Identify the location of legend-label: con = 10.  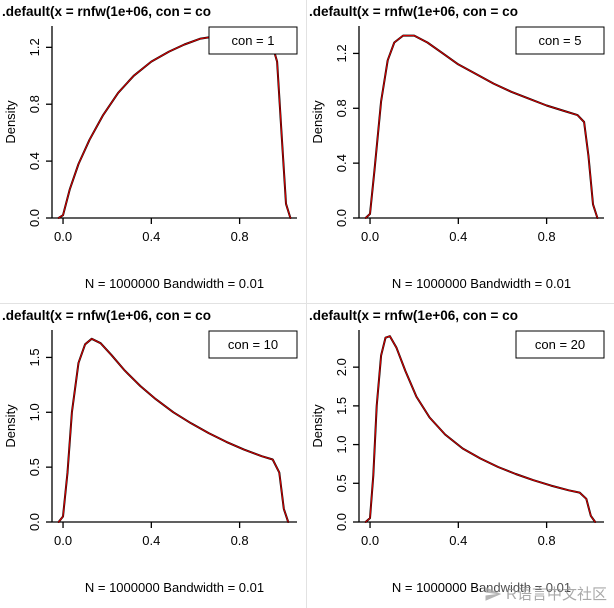
(253, 344).